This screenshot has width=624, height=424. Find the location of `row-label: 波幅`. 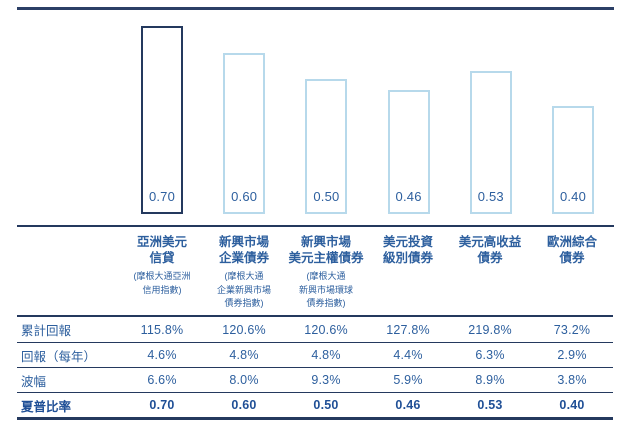

row-label: 波幅 is located at coordinates (34, 381).